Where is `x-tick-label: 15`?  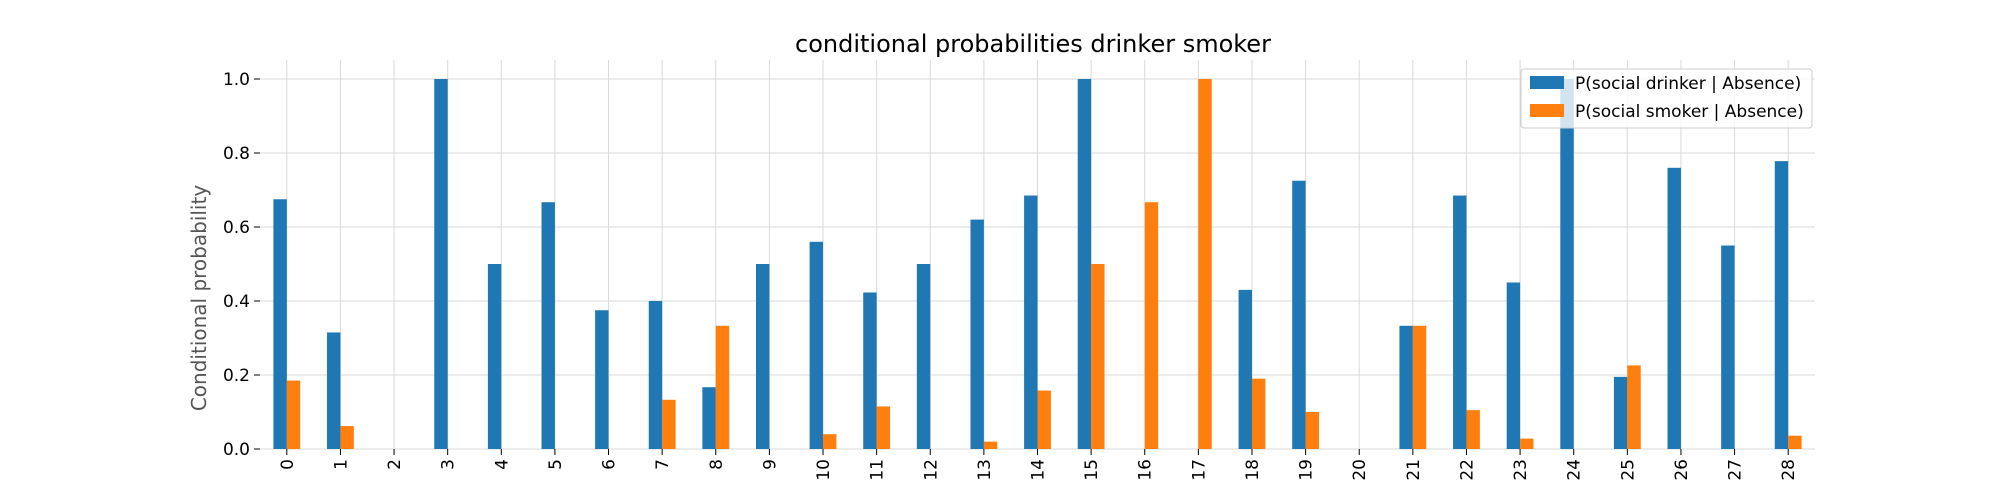
x-tick-label: 15 is located at coordinates (1092, 470).